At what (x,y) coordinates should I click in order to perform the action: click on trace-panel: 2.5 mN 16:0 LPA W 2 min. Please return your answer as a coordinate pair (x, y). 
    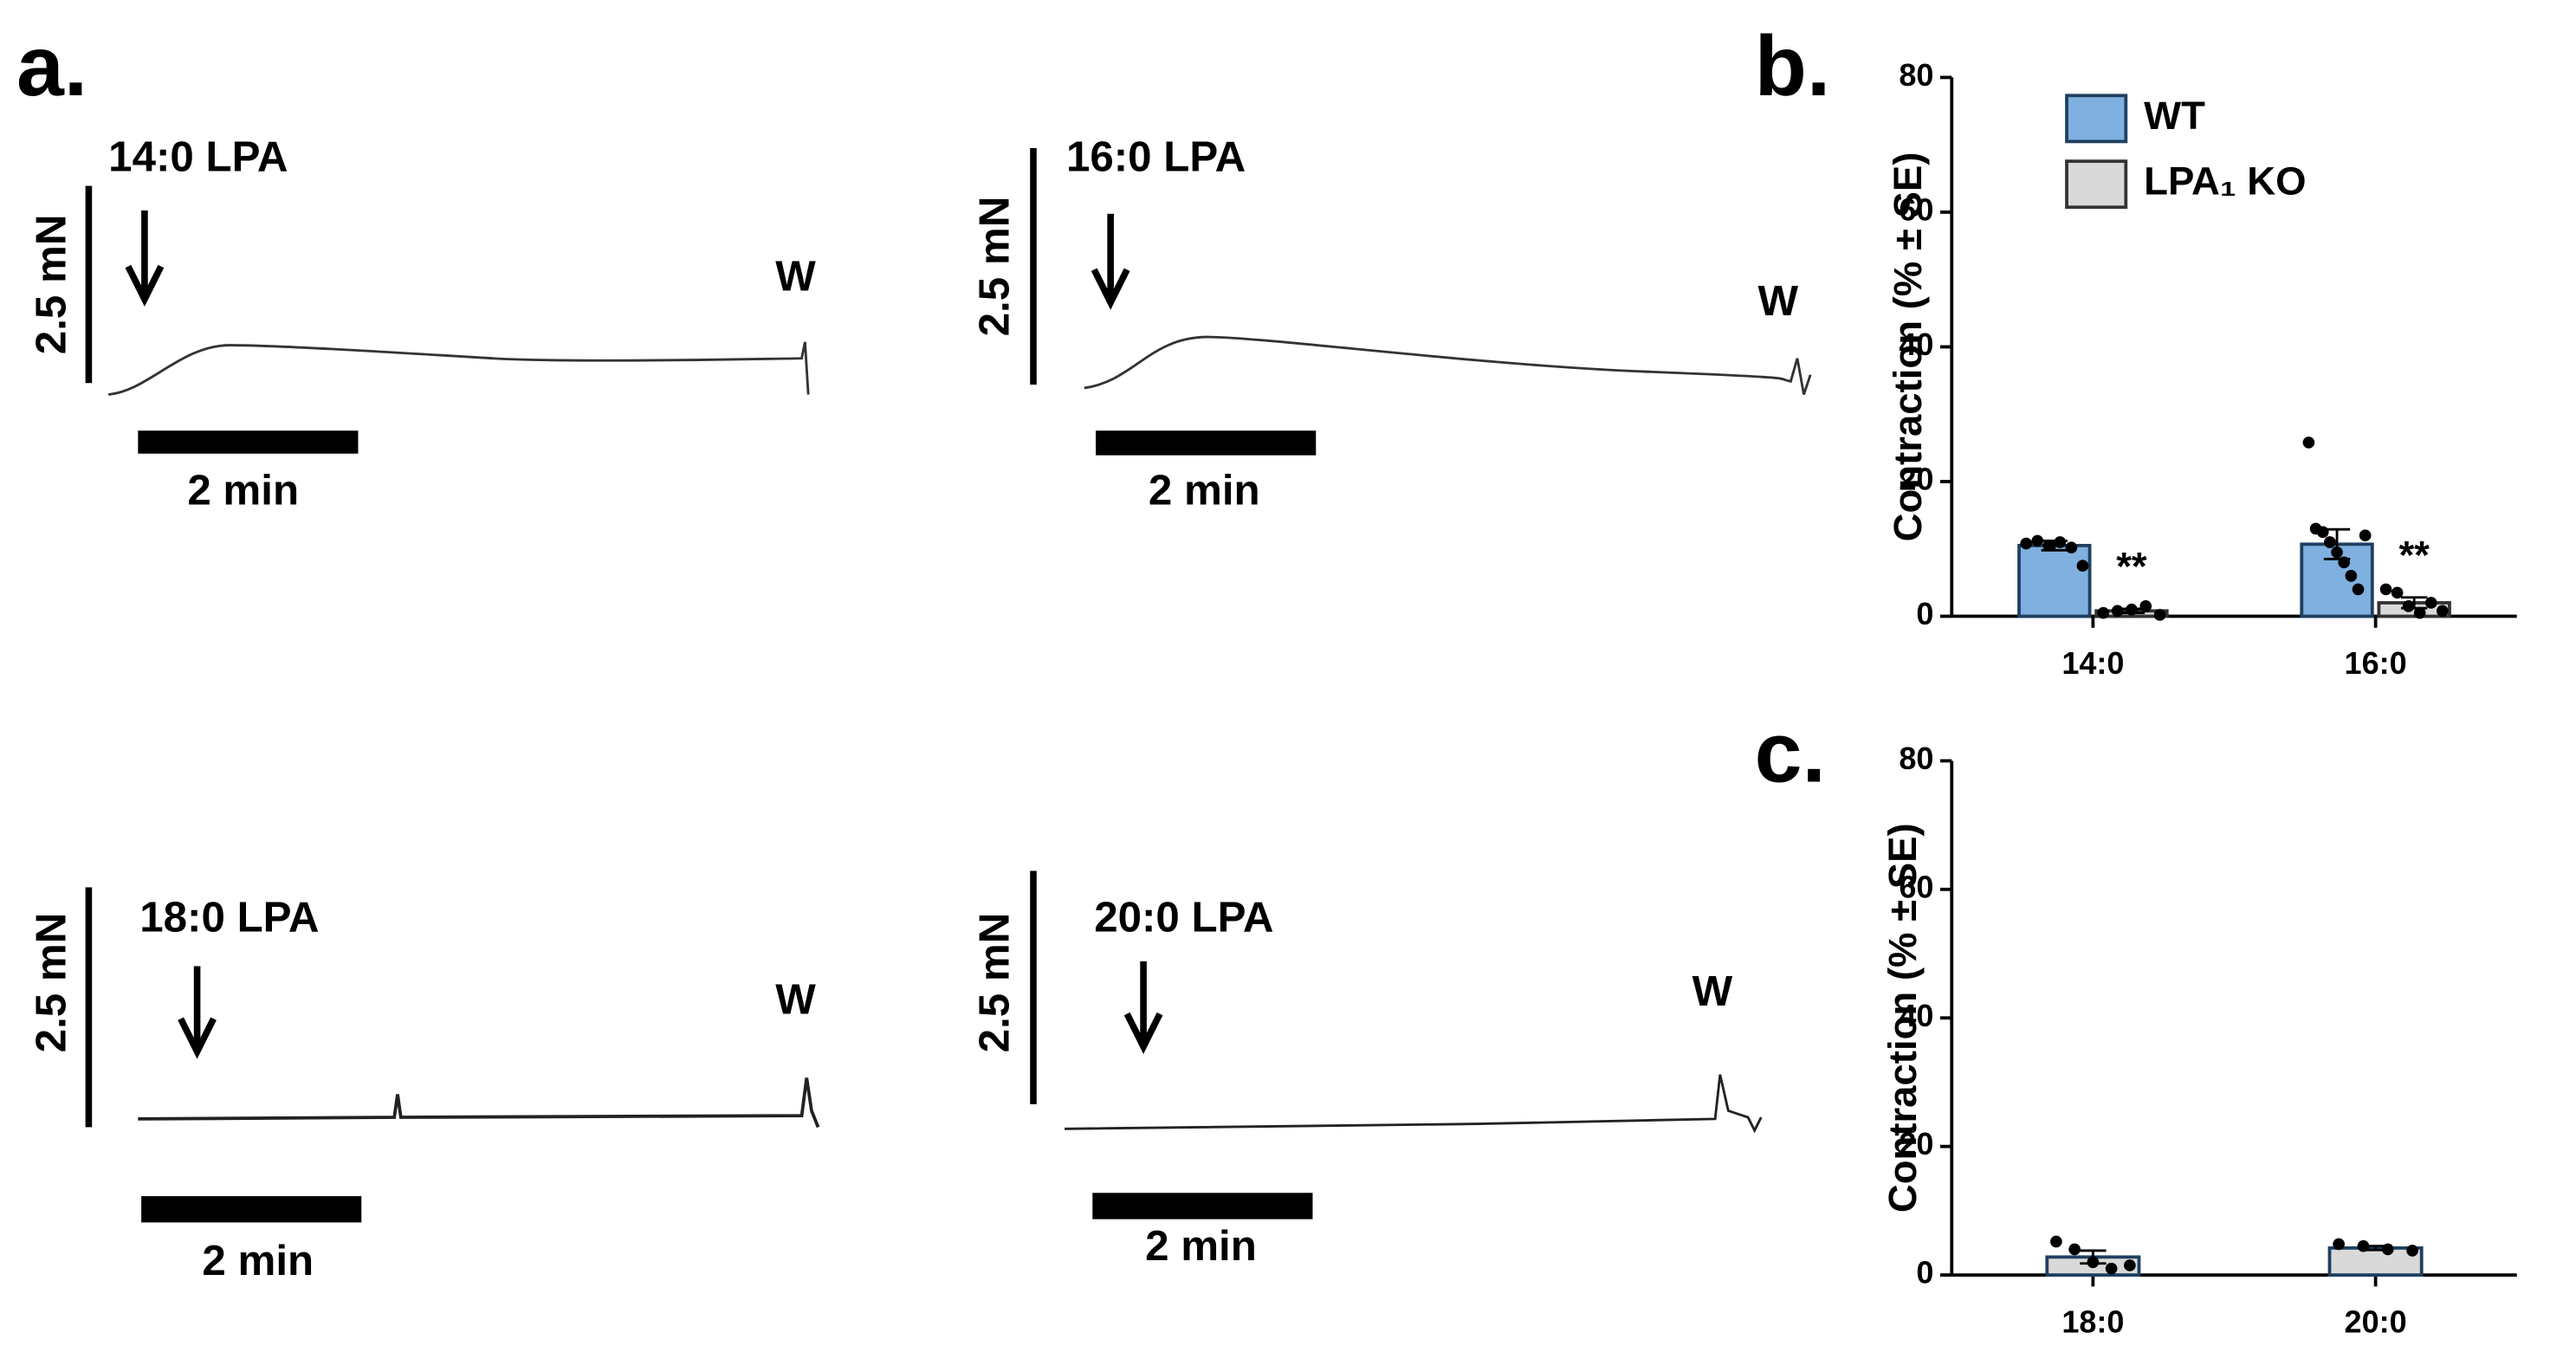
    Looking at the image, I should click on (1391, 323).